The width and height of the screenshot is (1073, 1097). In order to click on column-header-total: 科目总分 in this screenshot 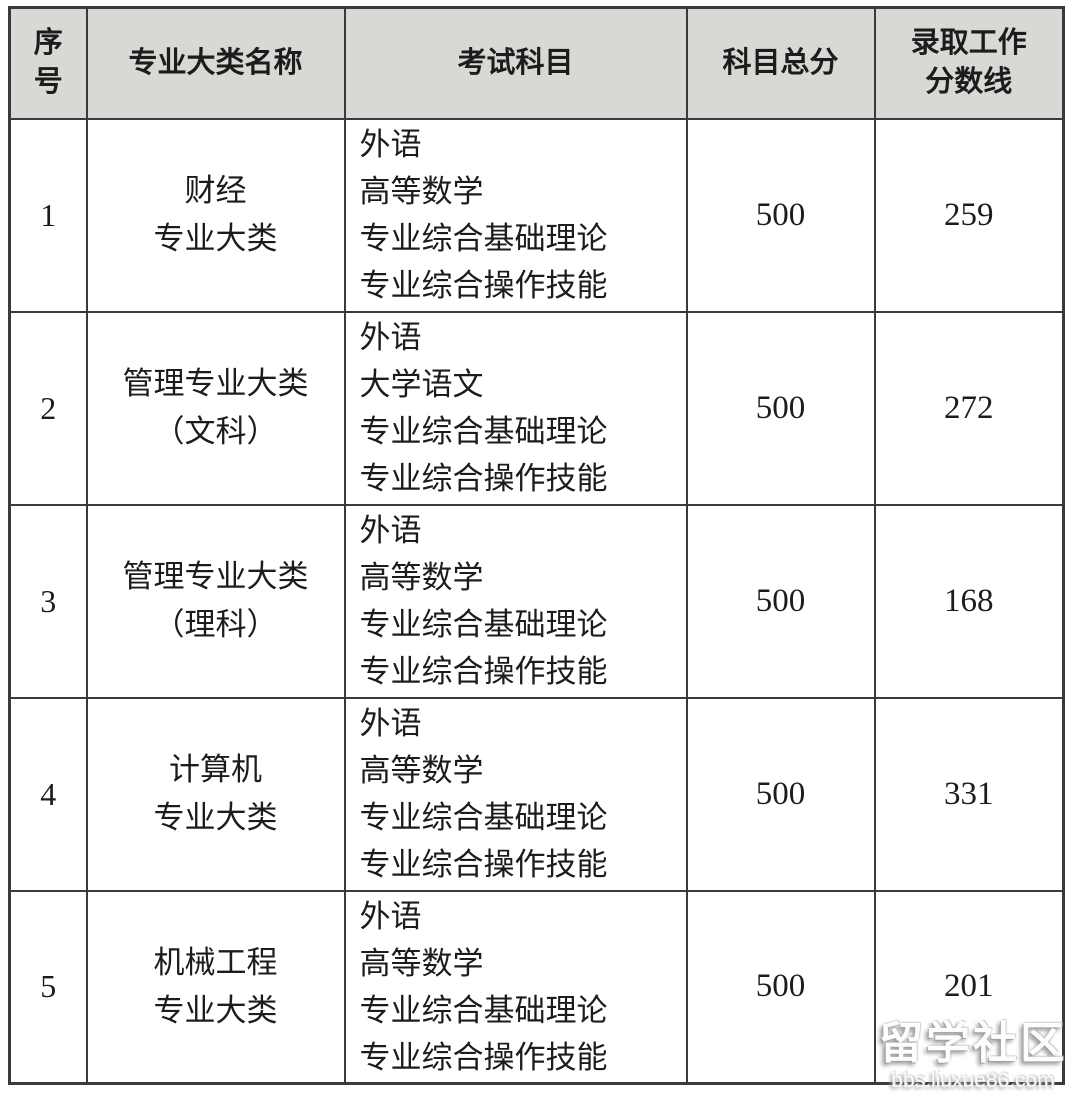, I will do `click(780, 63)`.